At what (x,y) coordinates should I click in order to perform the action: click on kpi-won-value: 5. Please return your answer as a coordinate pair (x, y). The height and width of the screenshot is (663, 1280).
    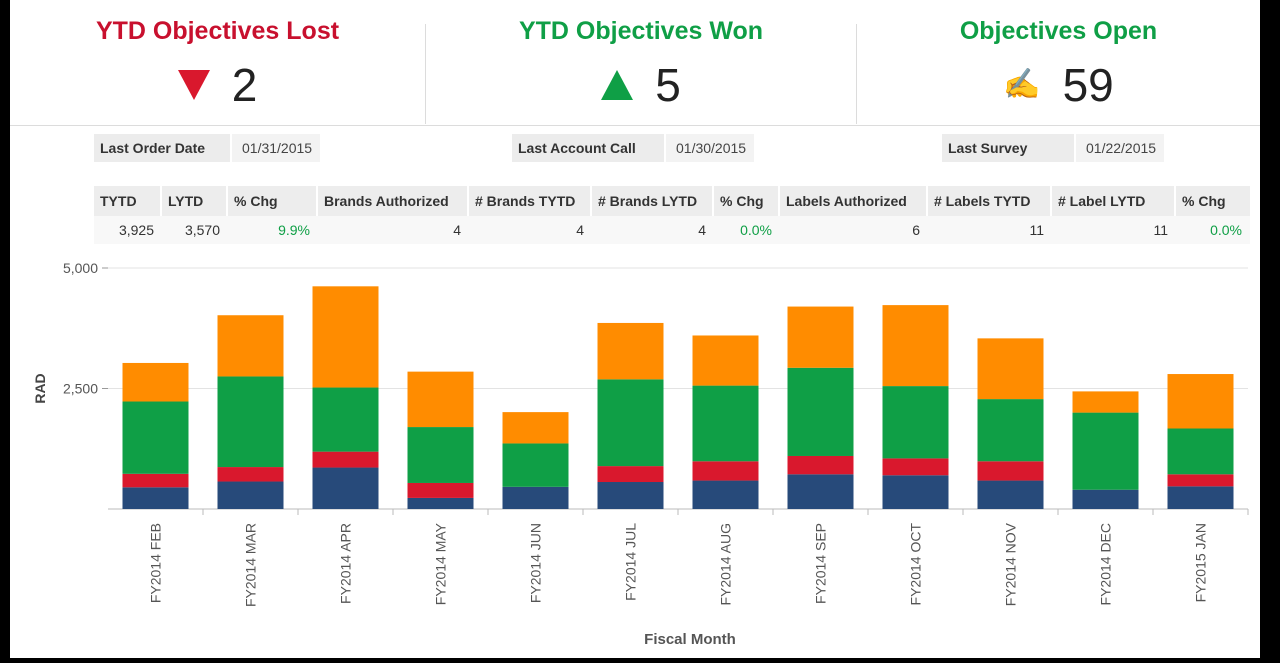
    Looking at the image, I should click on (668, 84).